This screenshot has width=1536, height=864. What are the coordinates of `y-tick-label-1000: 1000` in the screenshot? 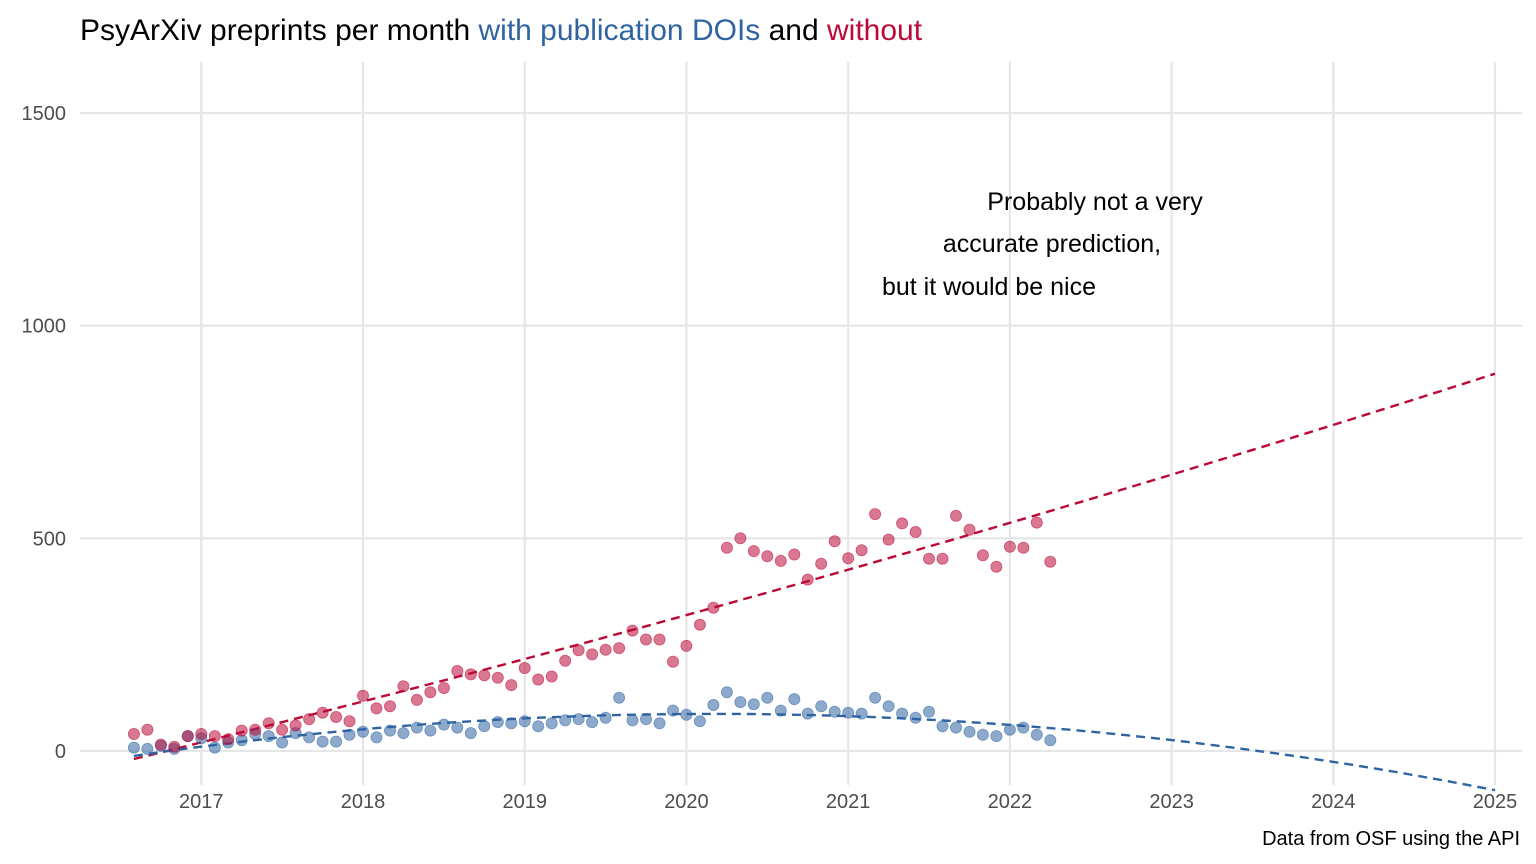 It's located at (44, 327).